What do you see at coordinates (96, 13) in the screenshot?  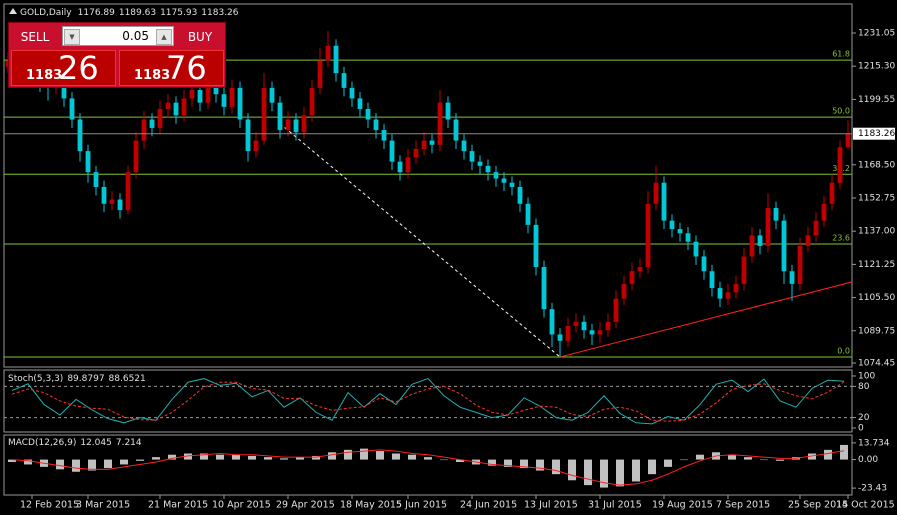 I see `open-value: 1176.89` at bounding box center [96, 13].